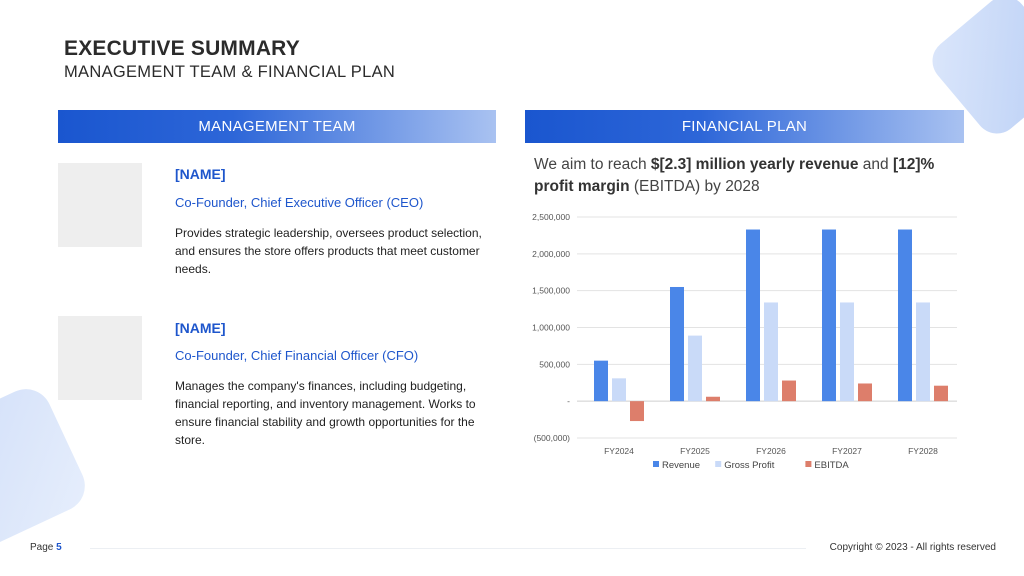 The height and width of the screenshot is (576, 1024). Describe the element at coordinates (771, 352) in the screenshot. I see `bar-gross-profit-fy2026` at that location.